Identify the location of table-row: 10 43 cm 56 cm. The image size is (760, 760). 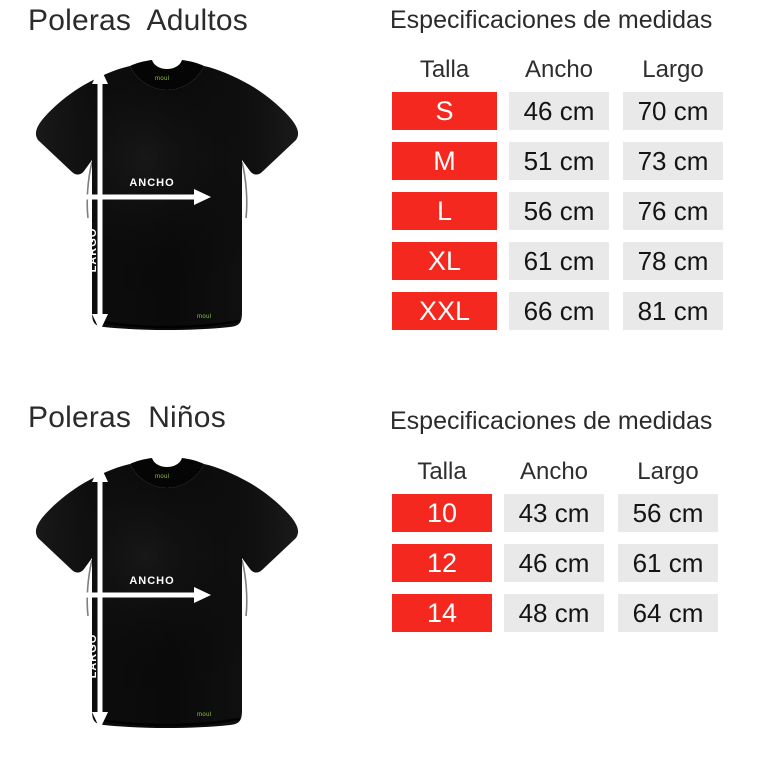
(570, 513).